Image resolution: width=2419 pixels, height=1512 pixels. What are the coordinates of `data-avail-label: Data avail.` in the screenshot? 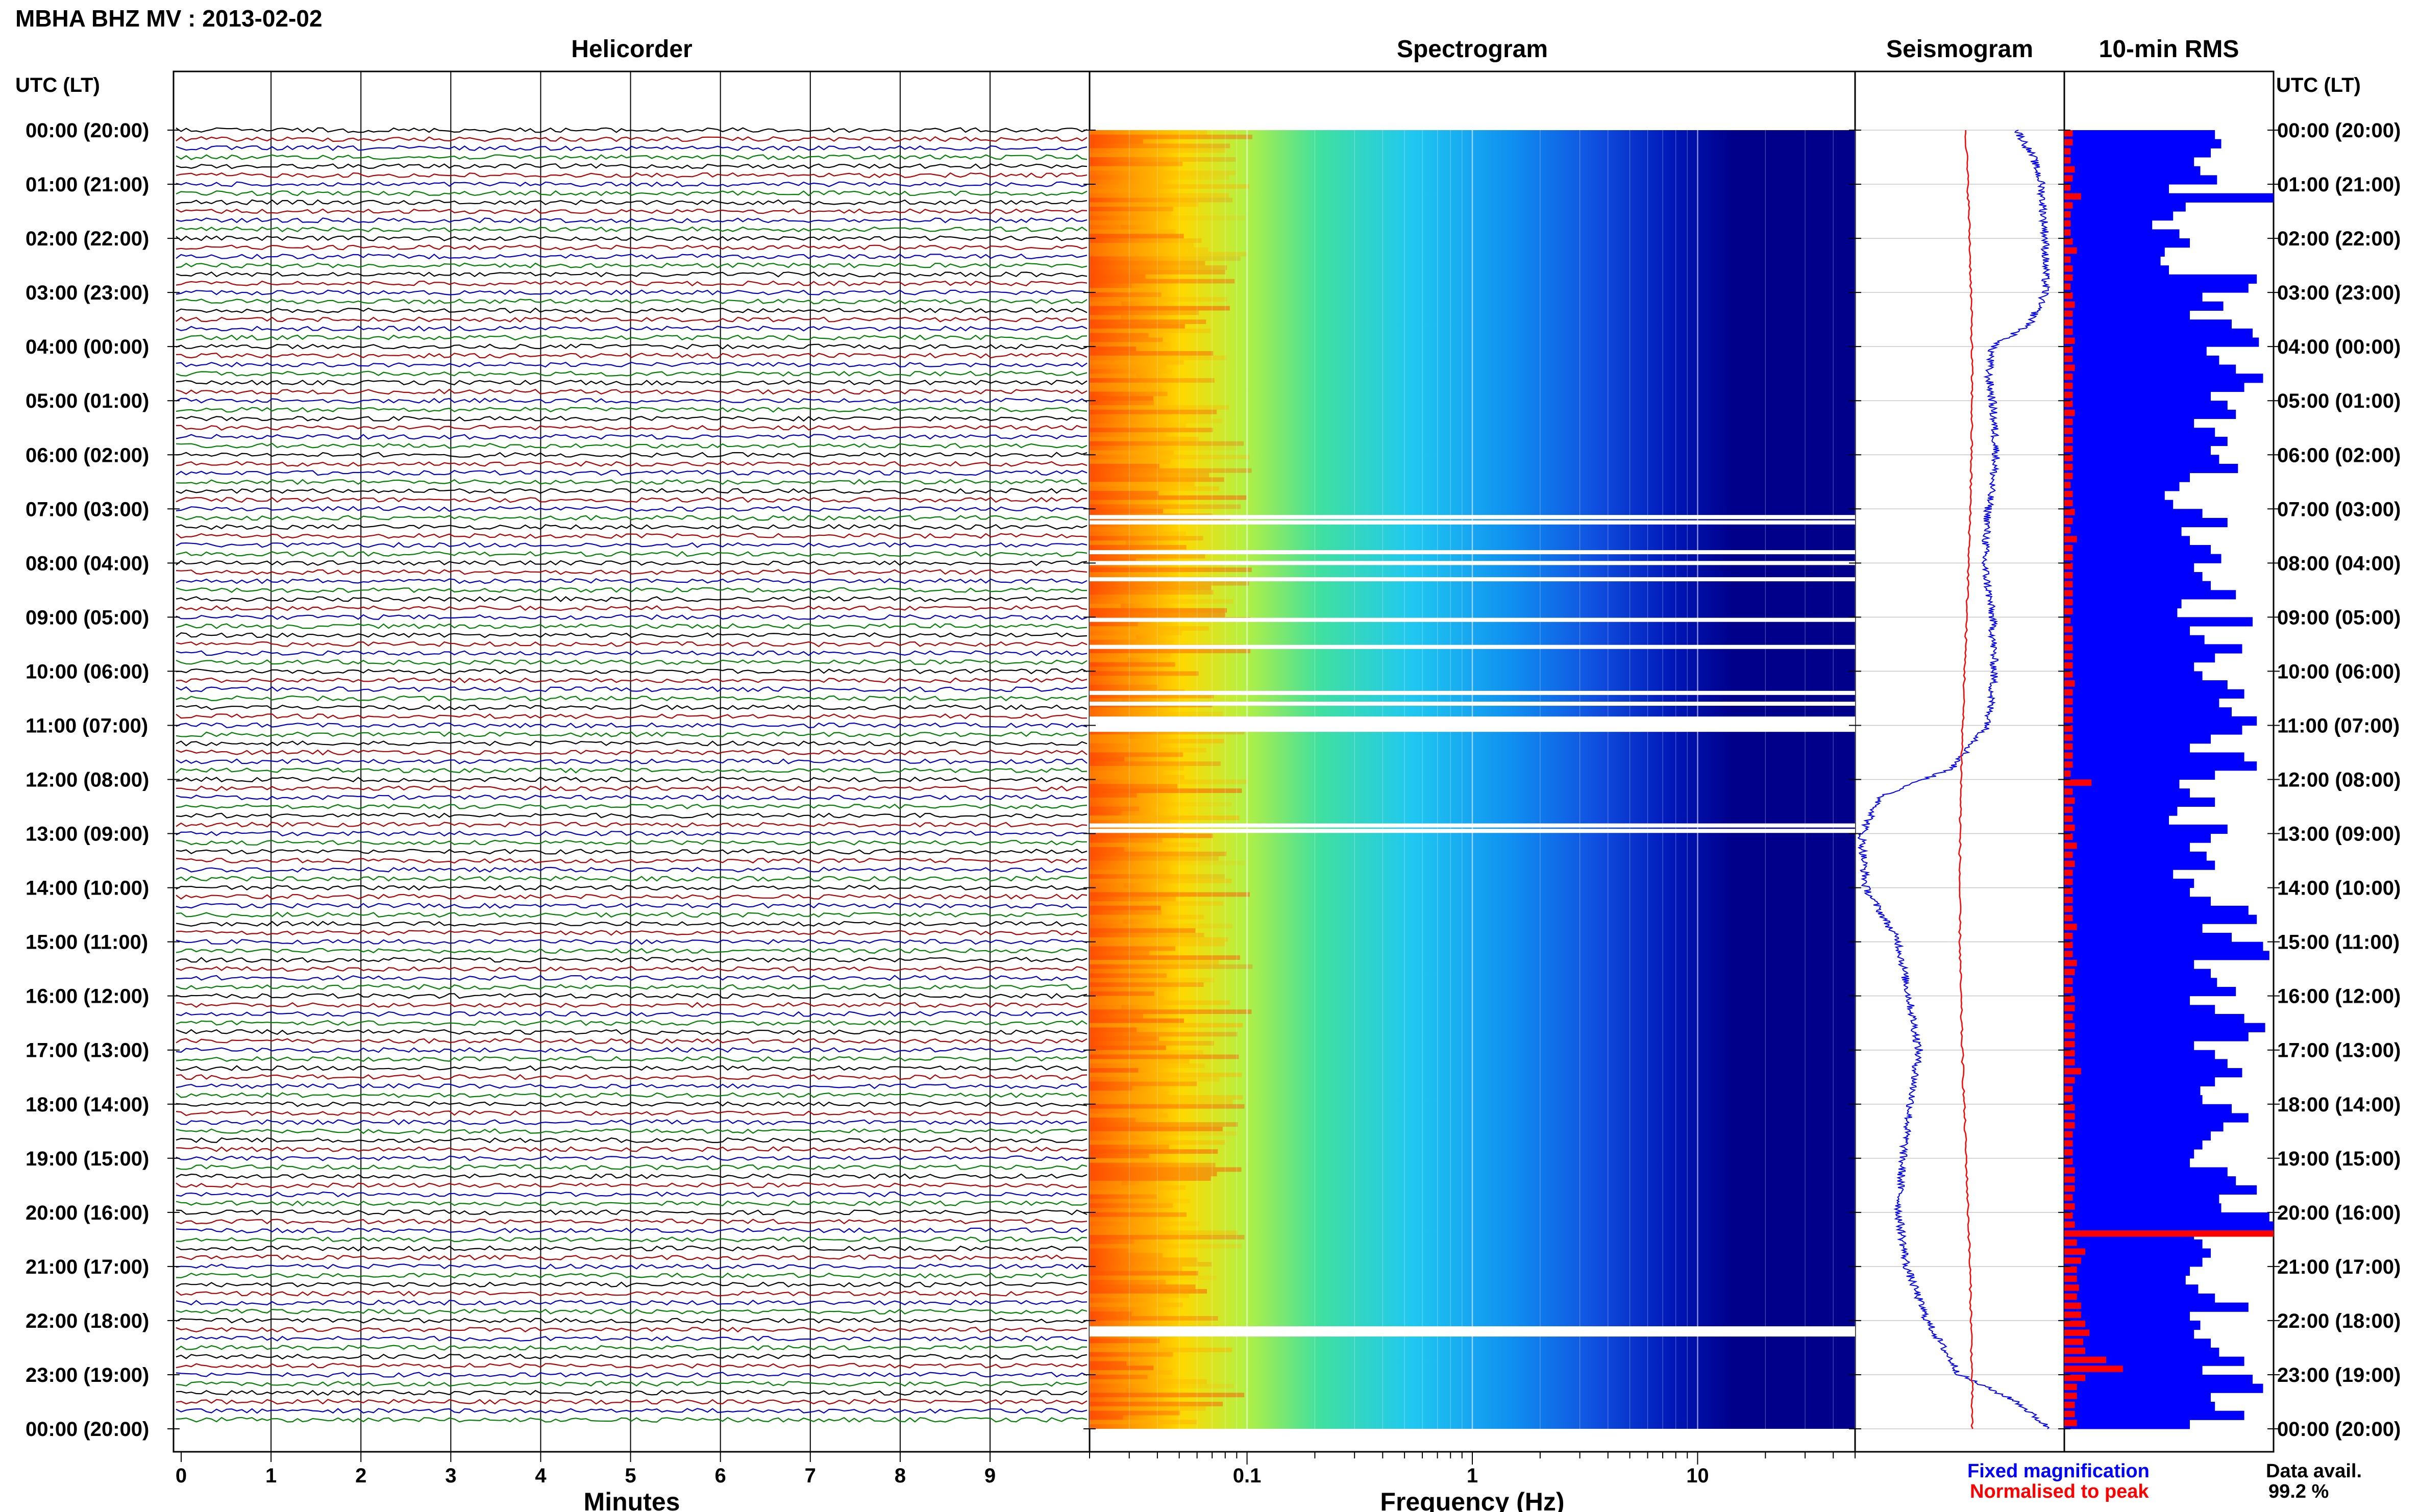 It's located at (2314, 1471).